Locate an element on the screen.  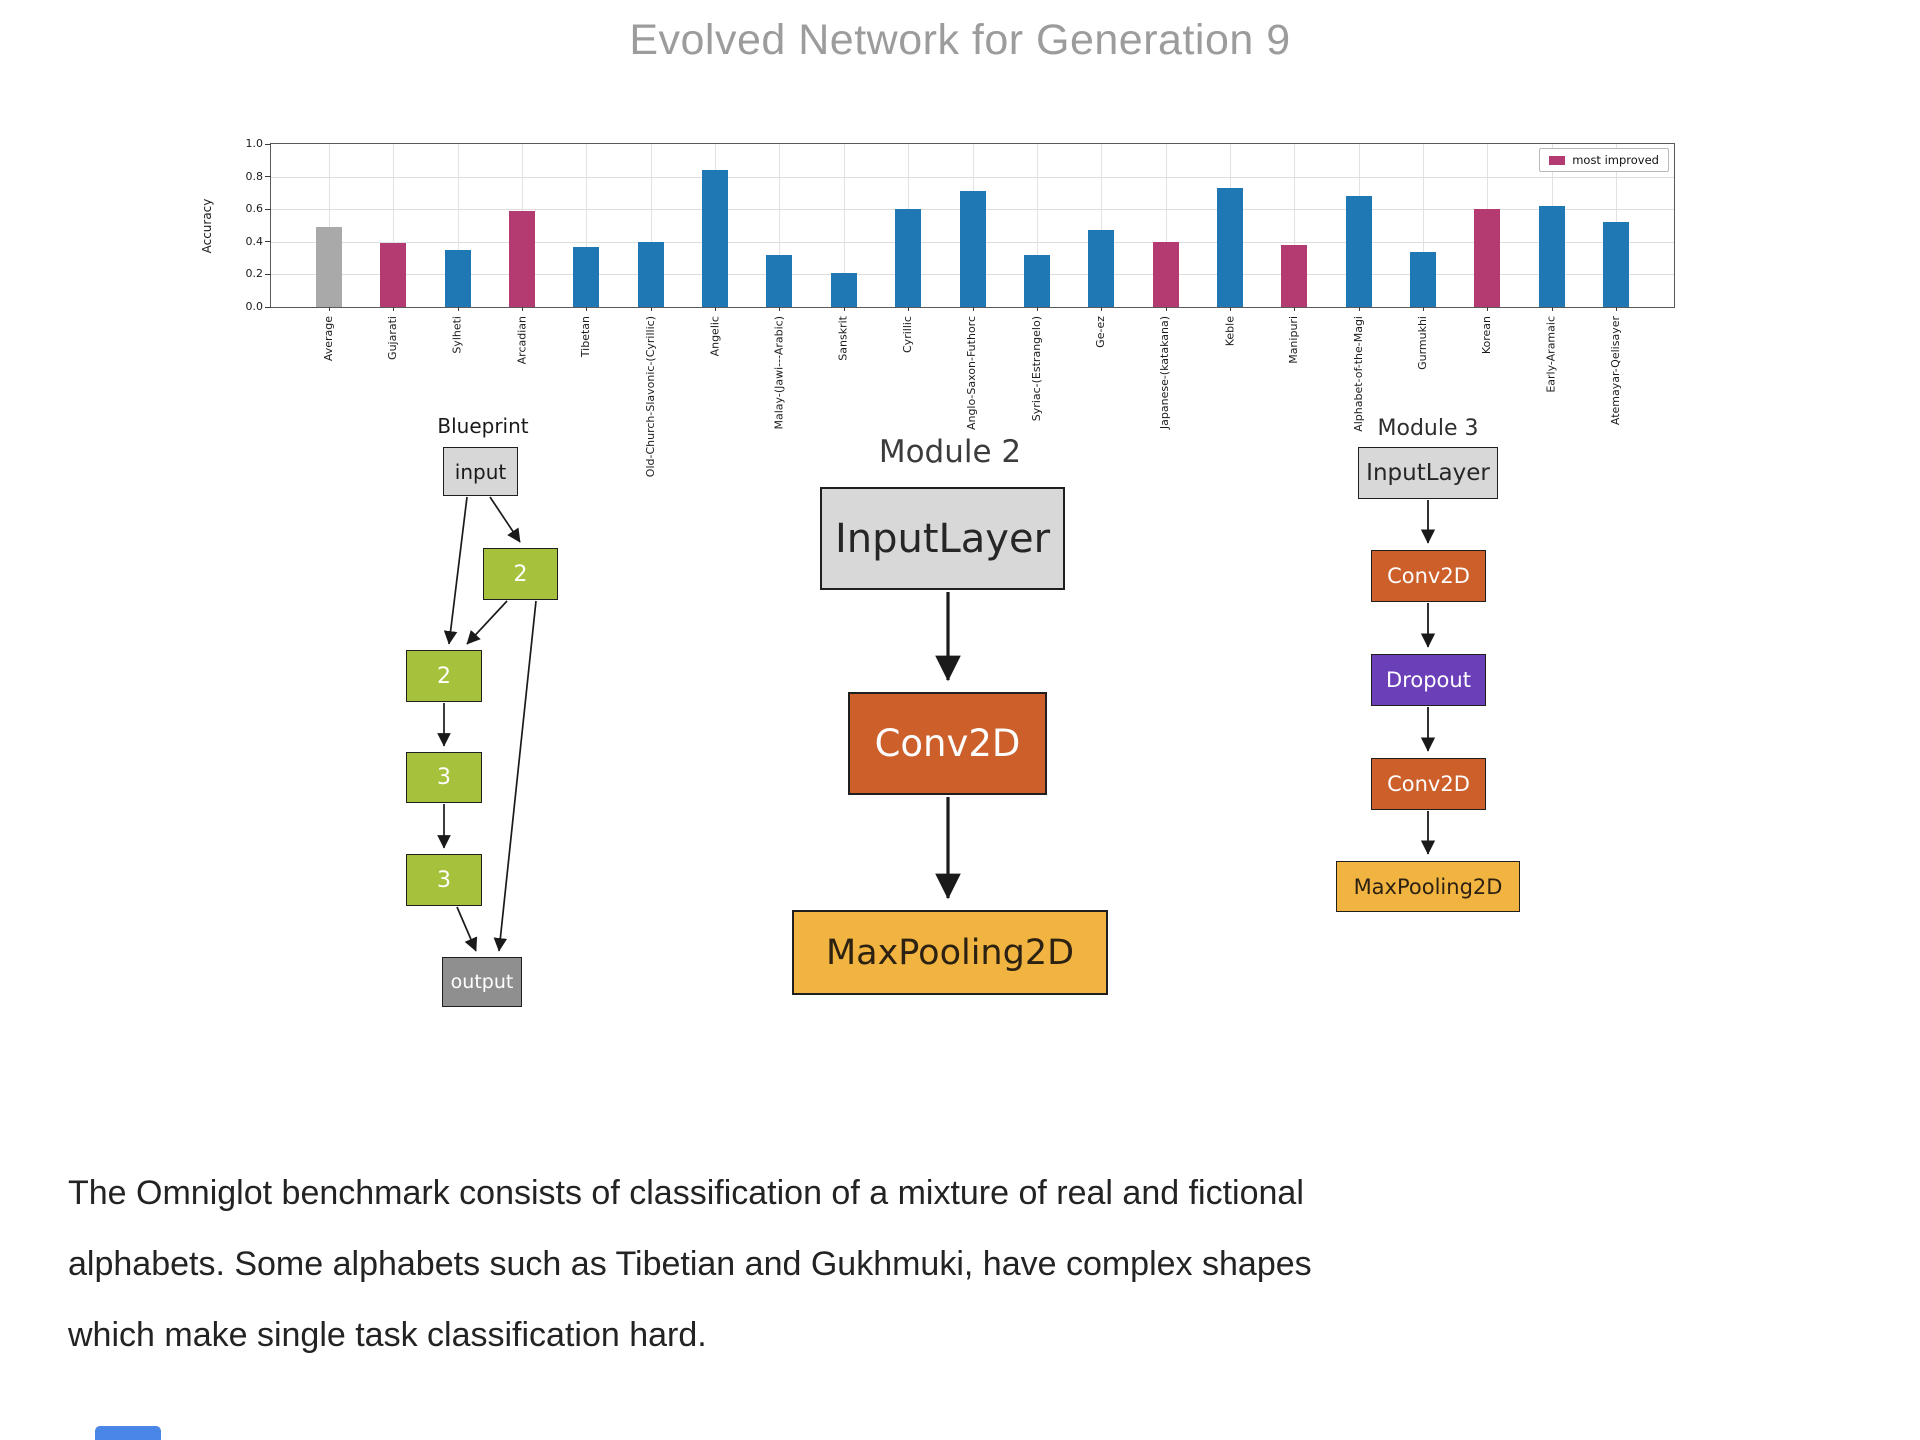
y-tick-label: 1.0 is located at coordinates (254, 143).